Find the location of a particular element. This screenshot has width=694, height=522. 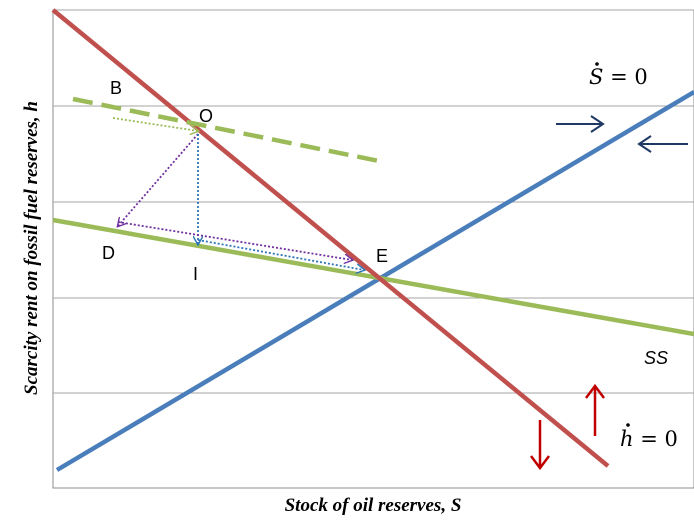

arrow-left-icon is located at coordinates (662, 144).